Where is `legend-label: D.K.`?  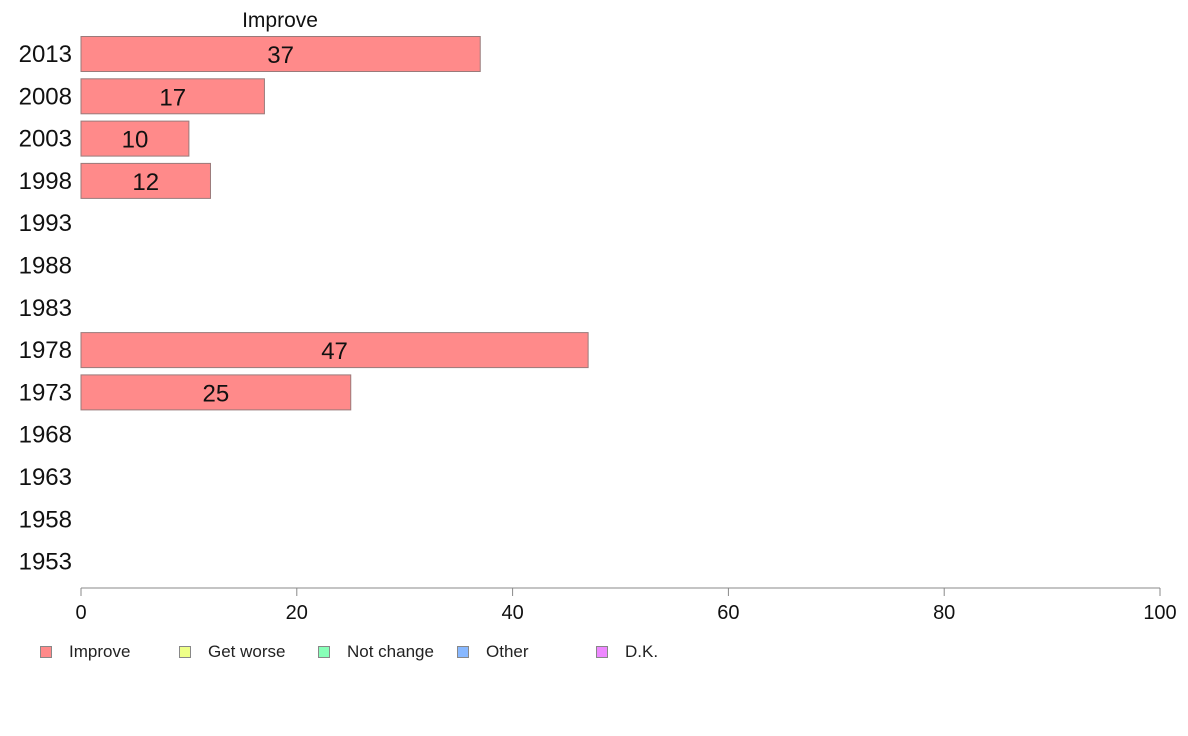 legend-label: D.K. is located at coordinates (642, 651).